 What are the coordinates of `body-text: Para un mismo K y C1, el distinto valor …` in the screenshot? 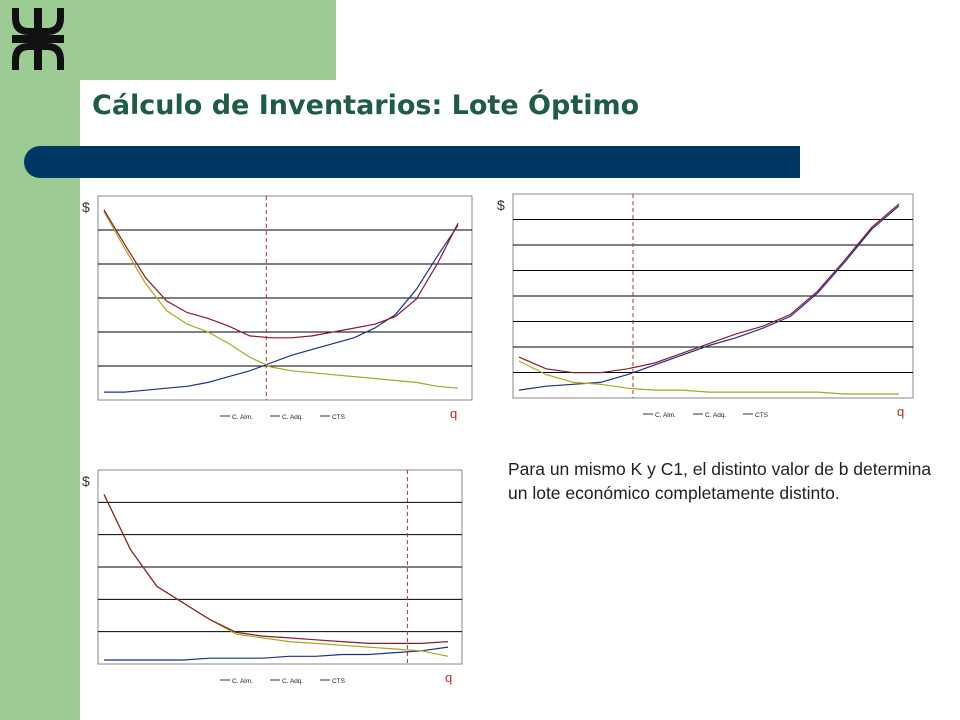 It's located at (720, 481).